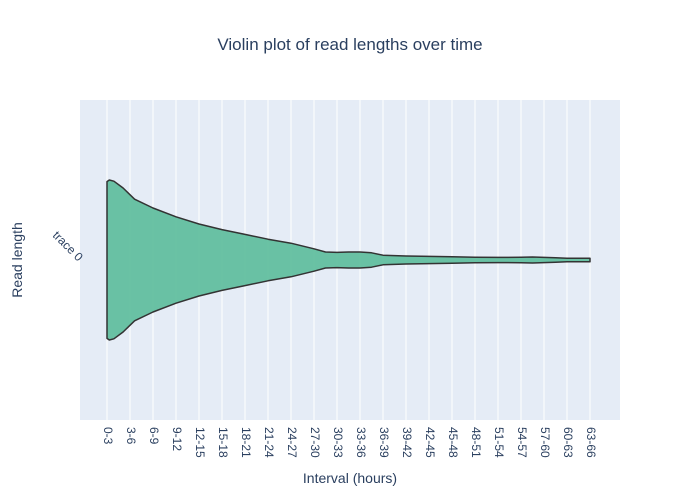 This screenshot has width=700, height=500. What do you see at coordinates (338, 442) in the screenshot?
I see `x-tick-label: 30-33` at bounding box center [338, 442].